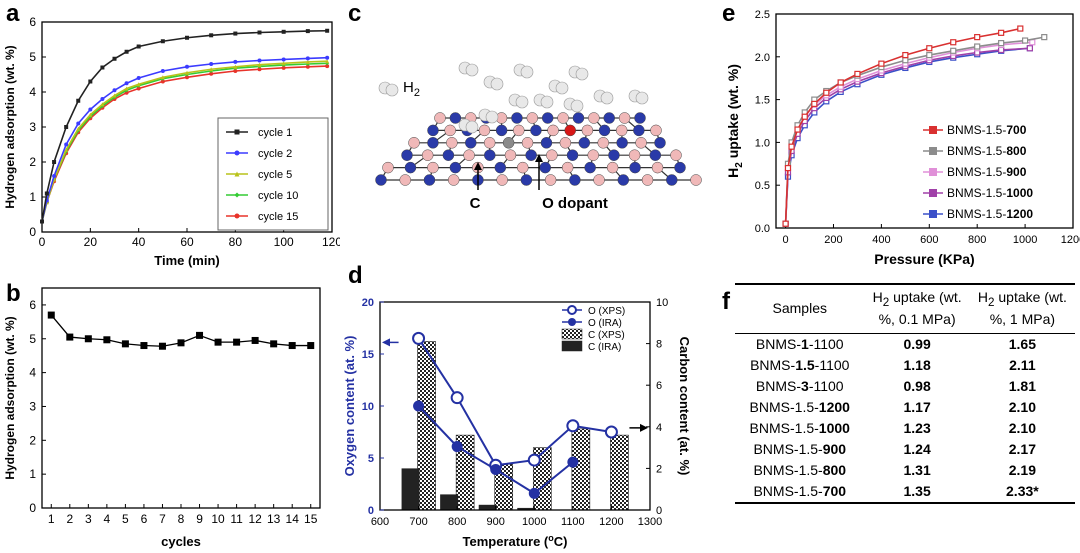 This screenshot has width=1080, height=553. What do you see at coordinates (739, 165) in the screenshot?
I see `y-axis-label-sub: 2` at bounding box center [739, 165].